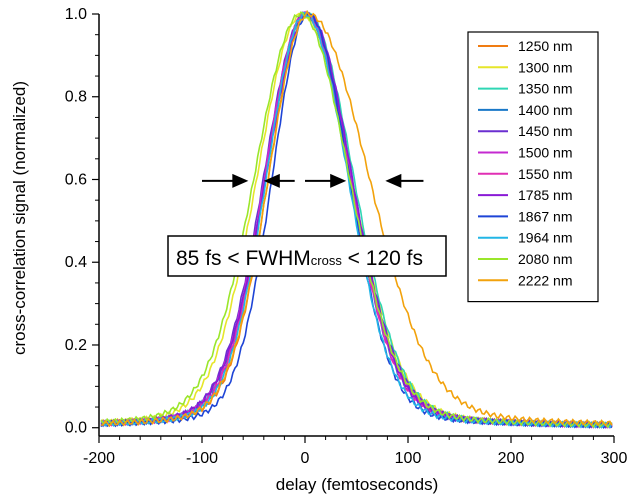  Describe the element at coordinates (545, 174) in the screenshot. I see `legend-label: 1550 nm` at that location.